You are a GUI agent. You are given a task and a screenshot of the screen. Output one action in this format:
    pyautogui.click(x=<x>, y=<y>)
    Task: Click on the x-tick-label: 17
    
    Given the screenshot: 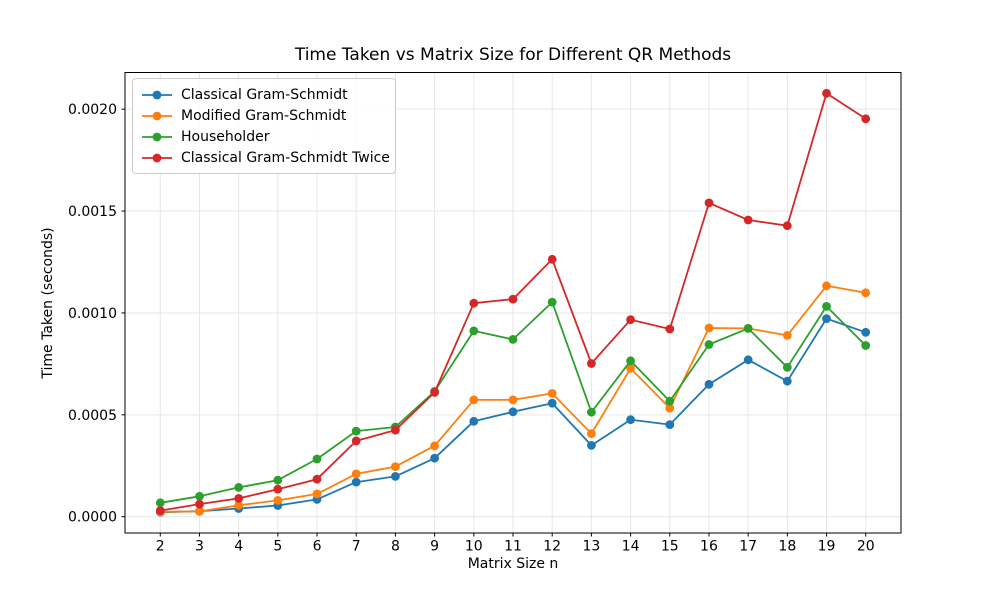 What is the action you would take?
    pyautogui.click(x=748, y=547)
    